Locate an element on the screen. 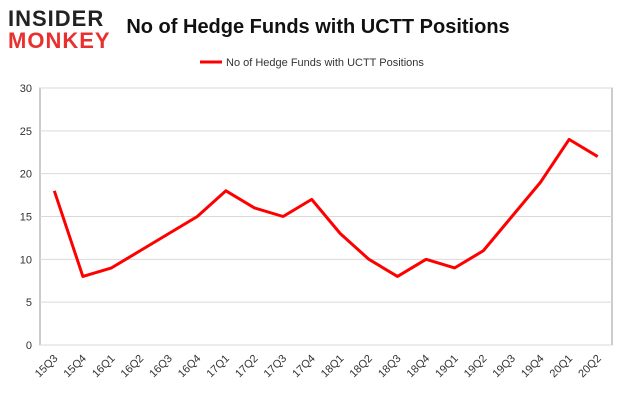 This screenshot has height=405, width=635. x-tick-label: 19Q2 is located at coordinates (476, 367).